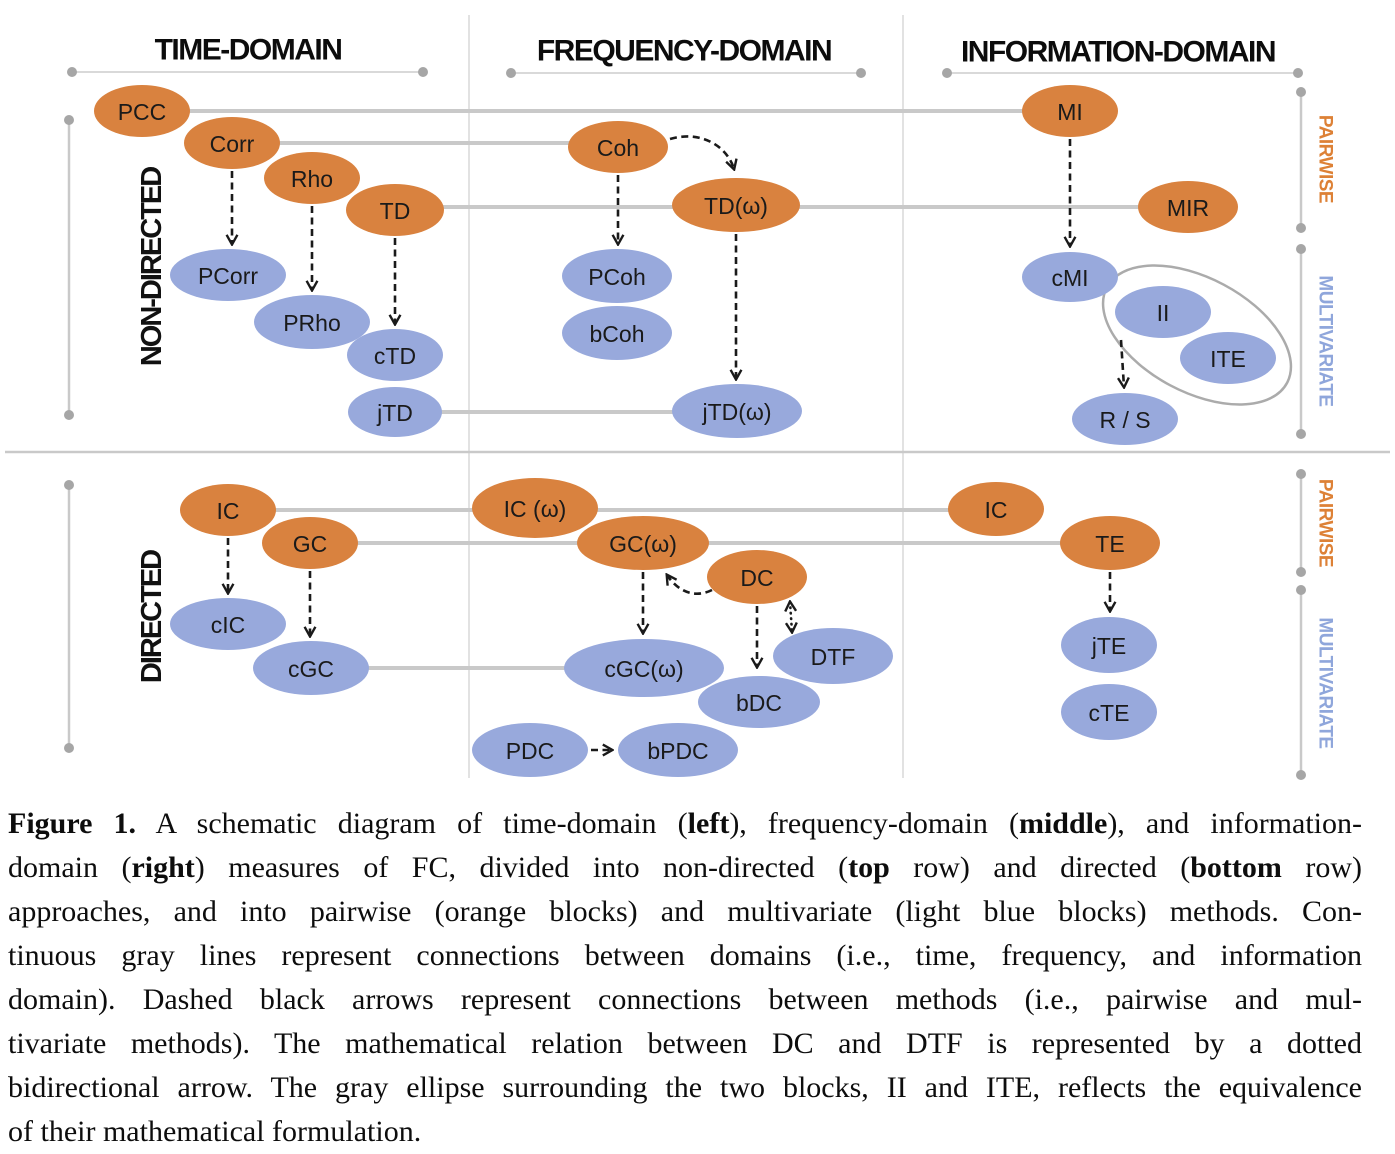 The width and height of the screenshot is (1395, 1154). I want to click on node-shape-corr, so click(232, 143).